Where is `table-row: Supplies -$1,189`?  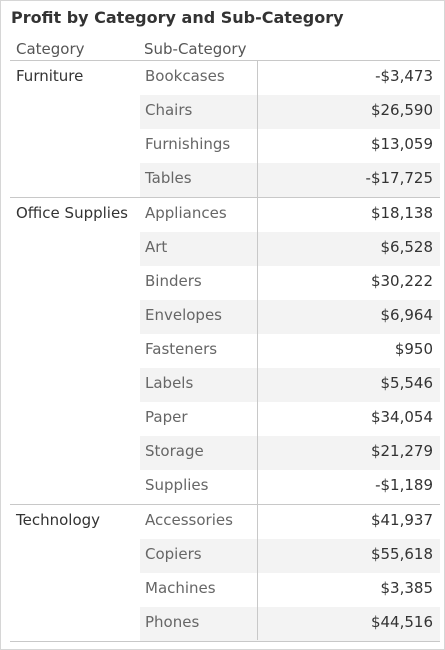
table-row: Supplies -$1,189 is located at coordinates (290, 487).